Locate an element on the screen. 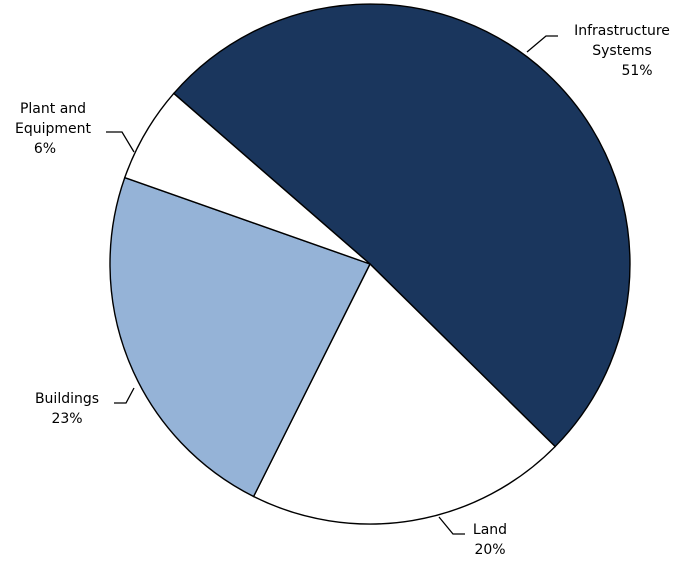 The image size is (697, 561). slice-value-label: 23% is located at coordinates (66, 419).